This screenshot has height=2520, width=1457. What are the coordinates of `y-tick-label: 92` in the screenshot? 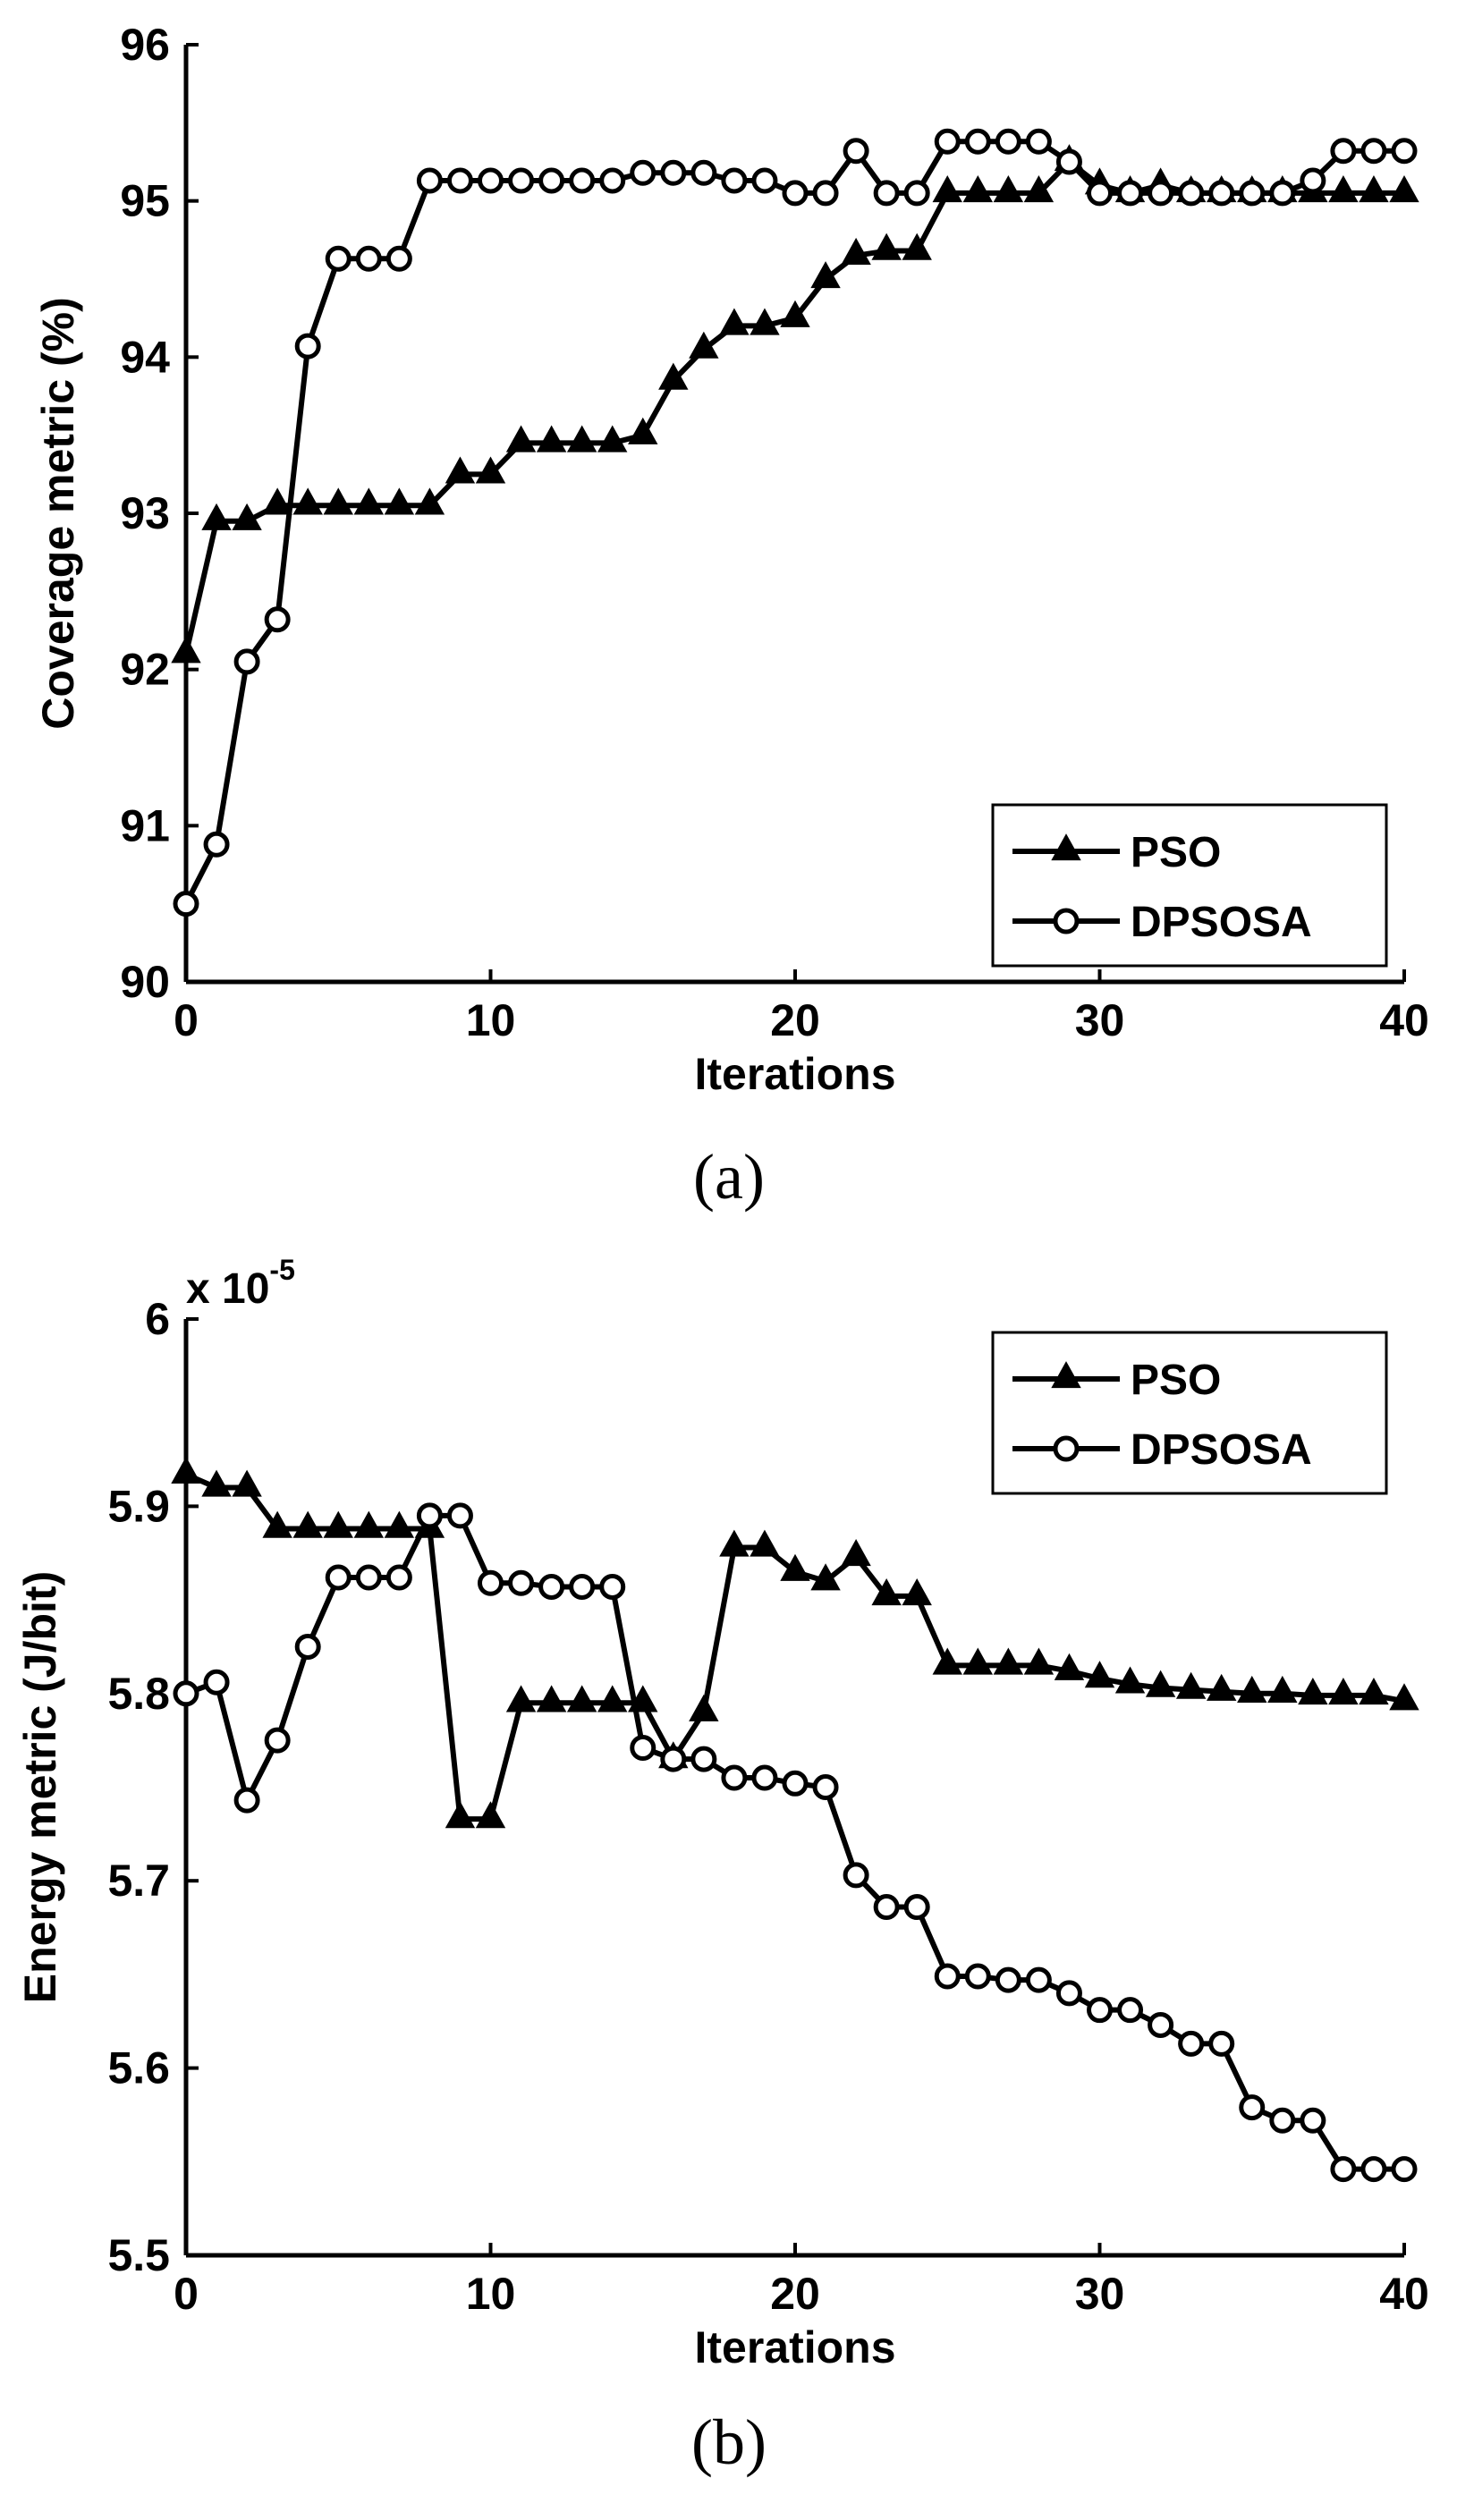 It's located at (145, 670).